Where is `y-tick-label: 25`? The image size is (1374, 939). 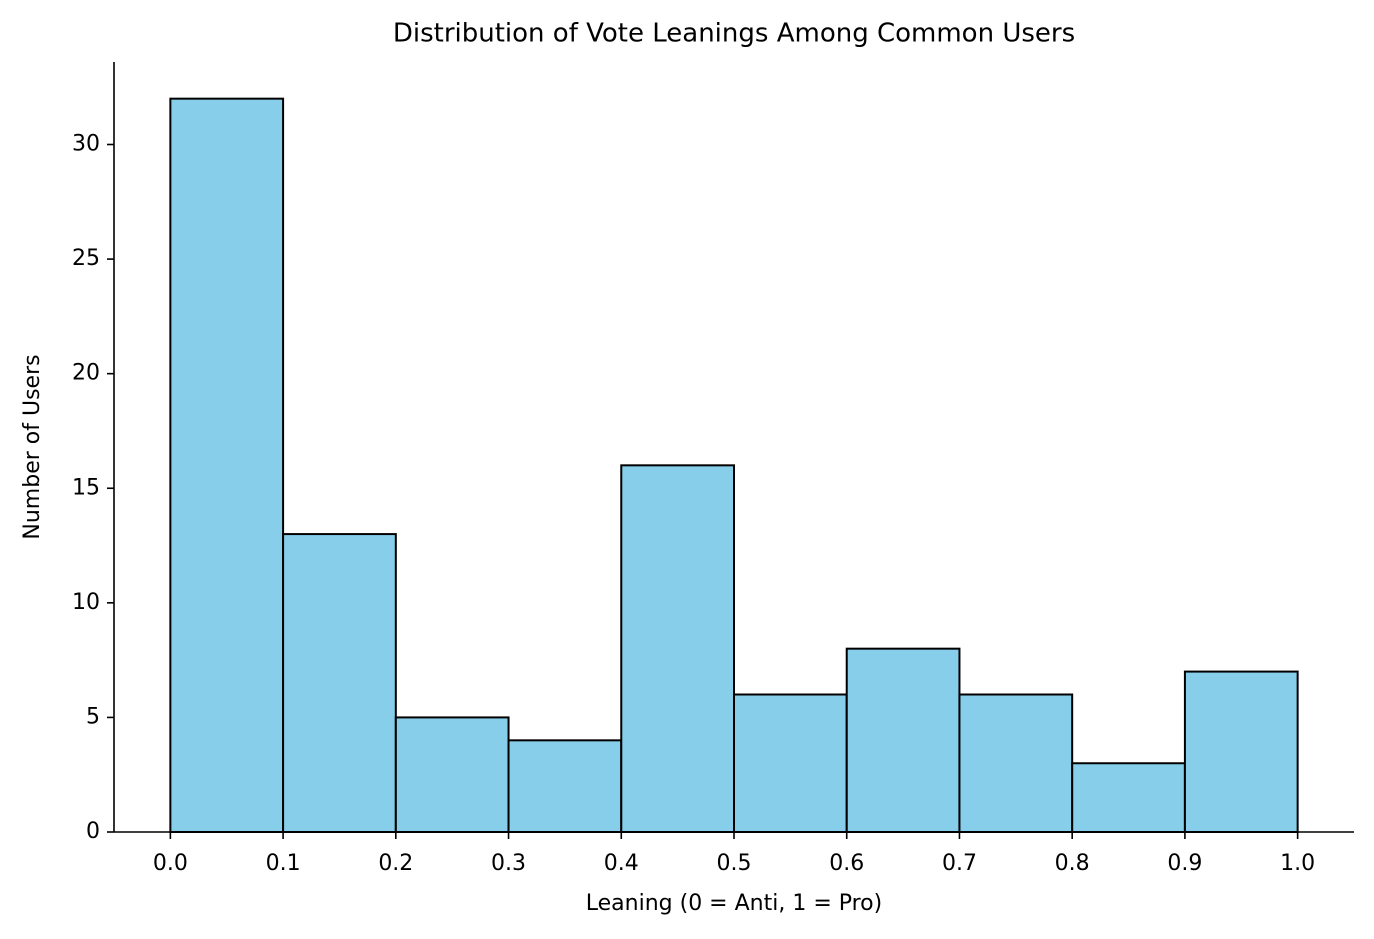 y-tick-label: 25 is located at coordinates (86, 258).